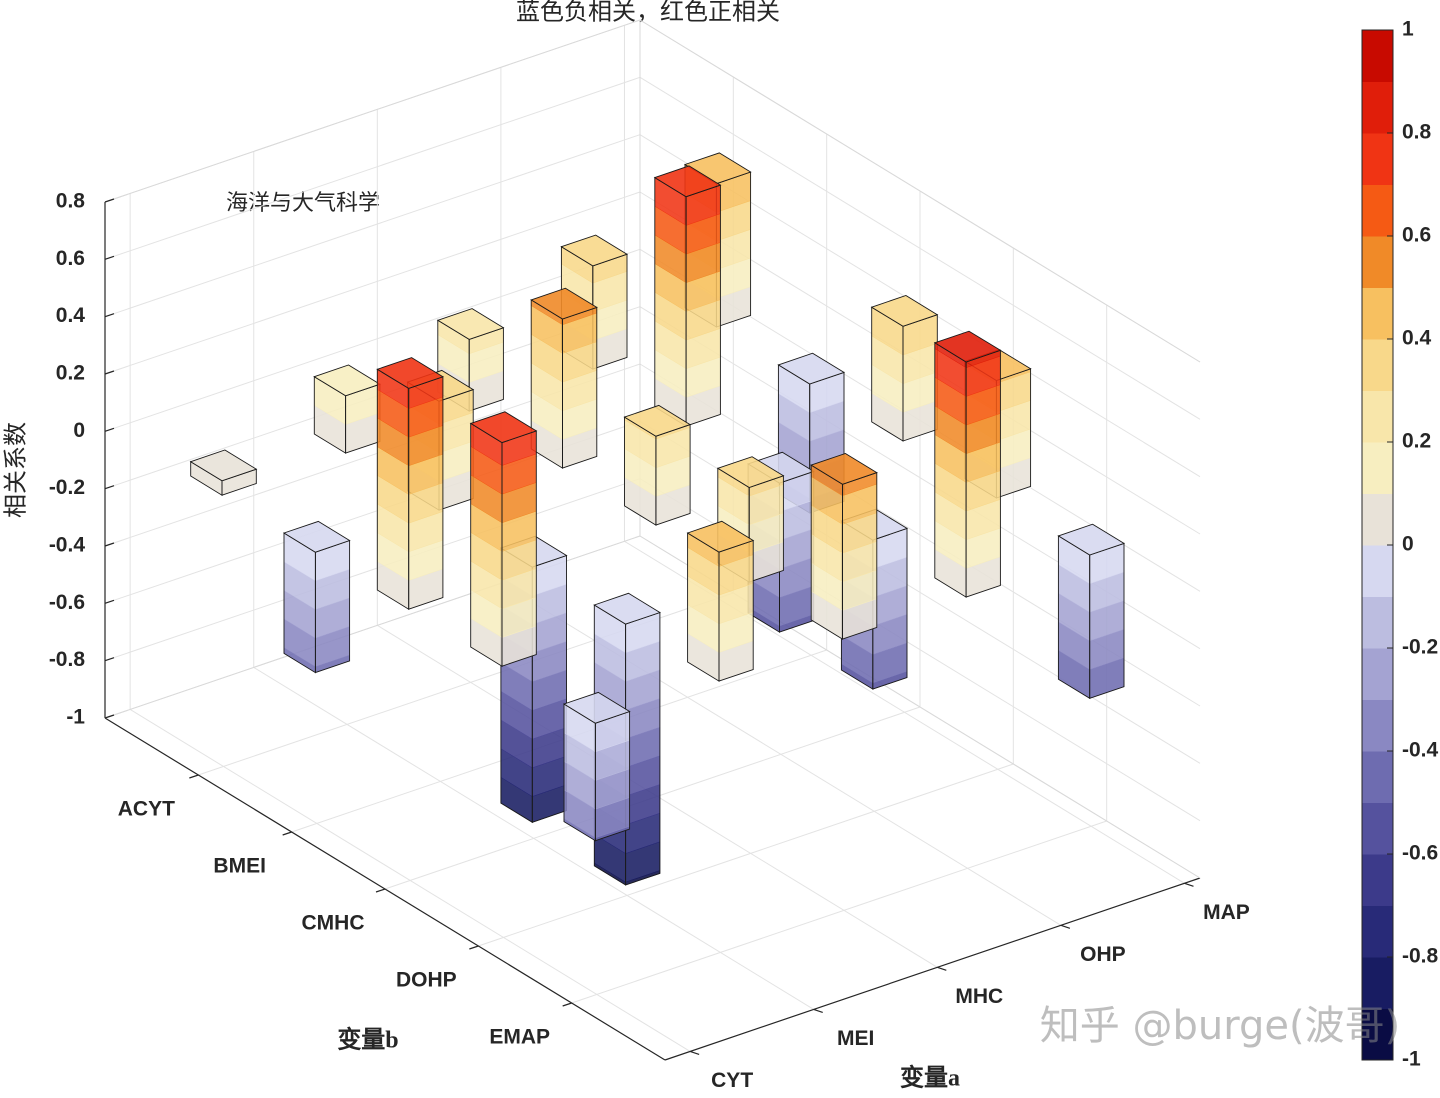  Describe the element at coordinates (79, 430) in the screenshot. I see `z-tick-label: 0` at that location.